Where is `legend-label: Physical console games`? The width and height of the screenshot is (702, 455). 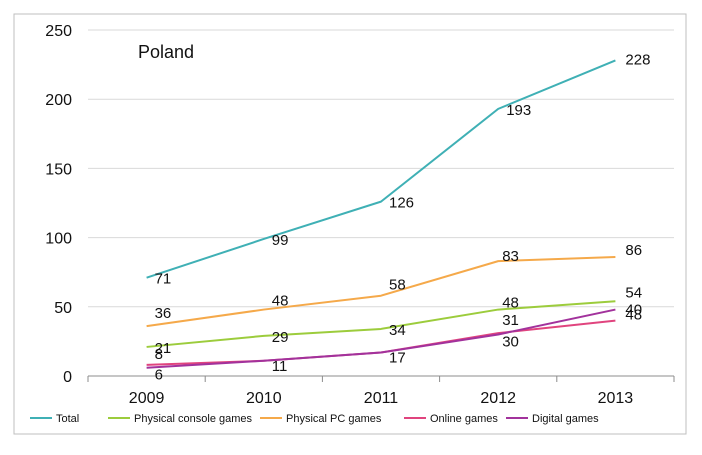
legend-label: Physical console games is located at coordinates (193, 419).